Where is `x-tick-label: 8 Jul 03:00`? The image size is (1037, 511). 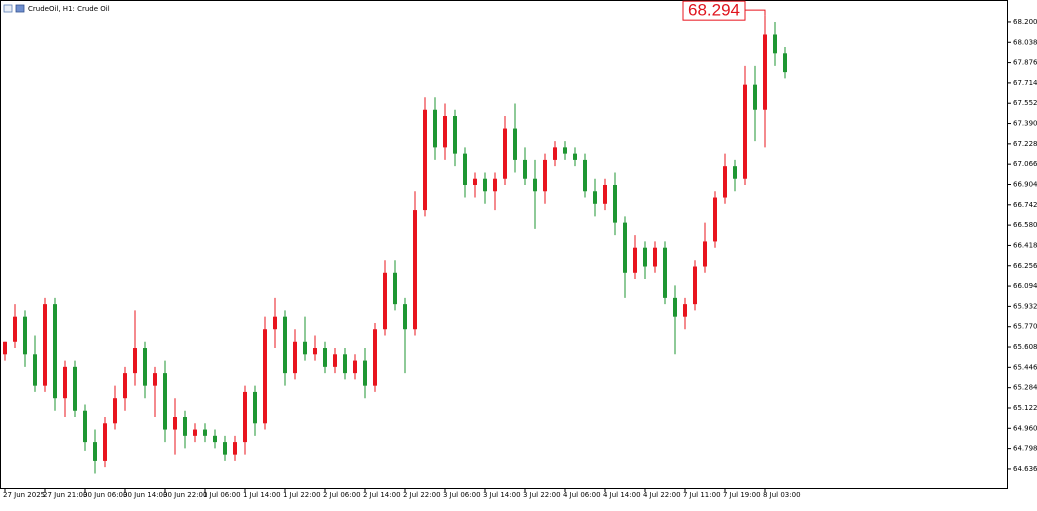 x-tick-label: 8 Jul 03:00 is located at coordinates (782, 495).